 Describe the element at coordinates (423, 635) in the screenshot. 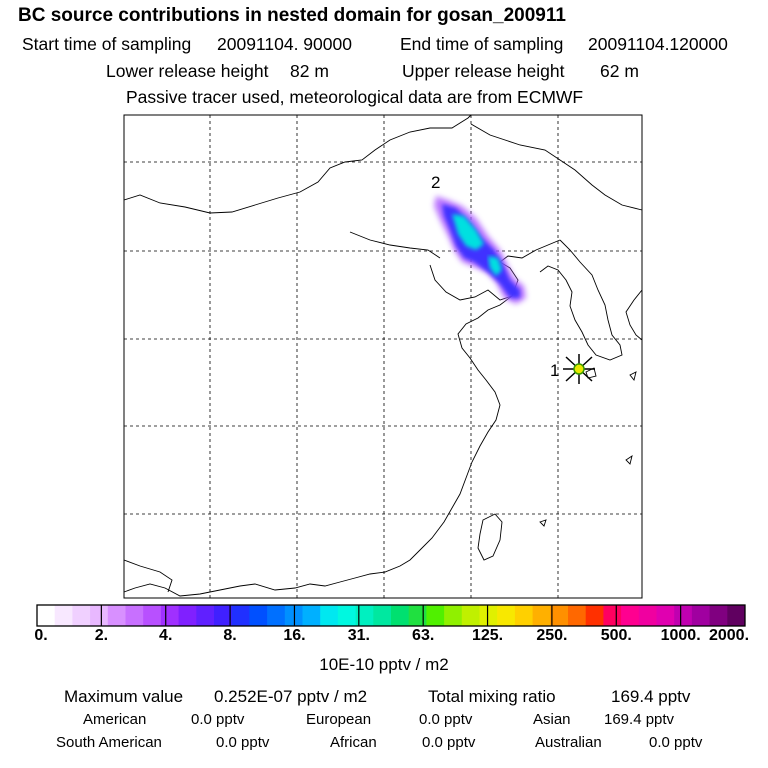

I see `colorbar-tick-label: 63.` at that location.